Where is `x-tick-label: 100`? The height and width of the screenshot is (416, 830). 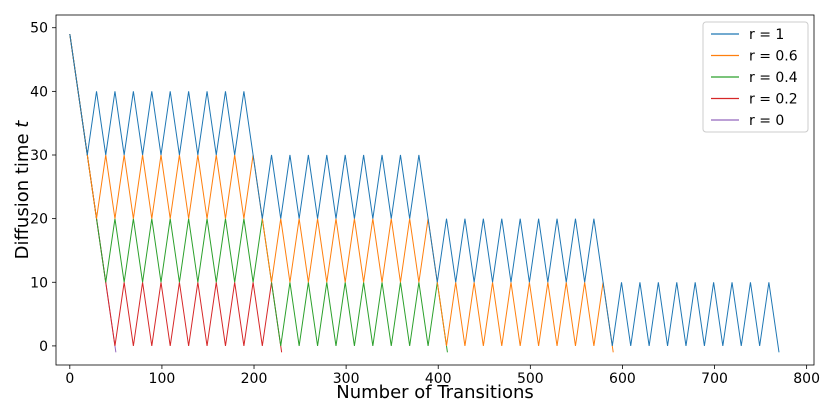 x-tick-label: 100 is located at coordinates (162, 379).